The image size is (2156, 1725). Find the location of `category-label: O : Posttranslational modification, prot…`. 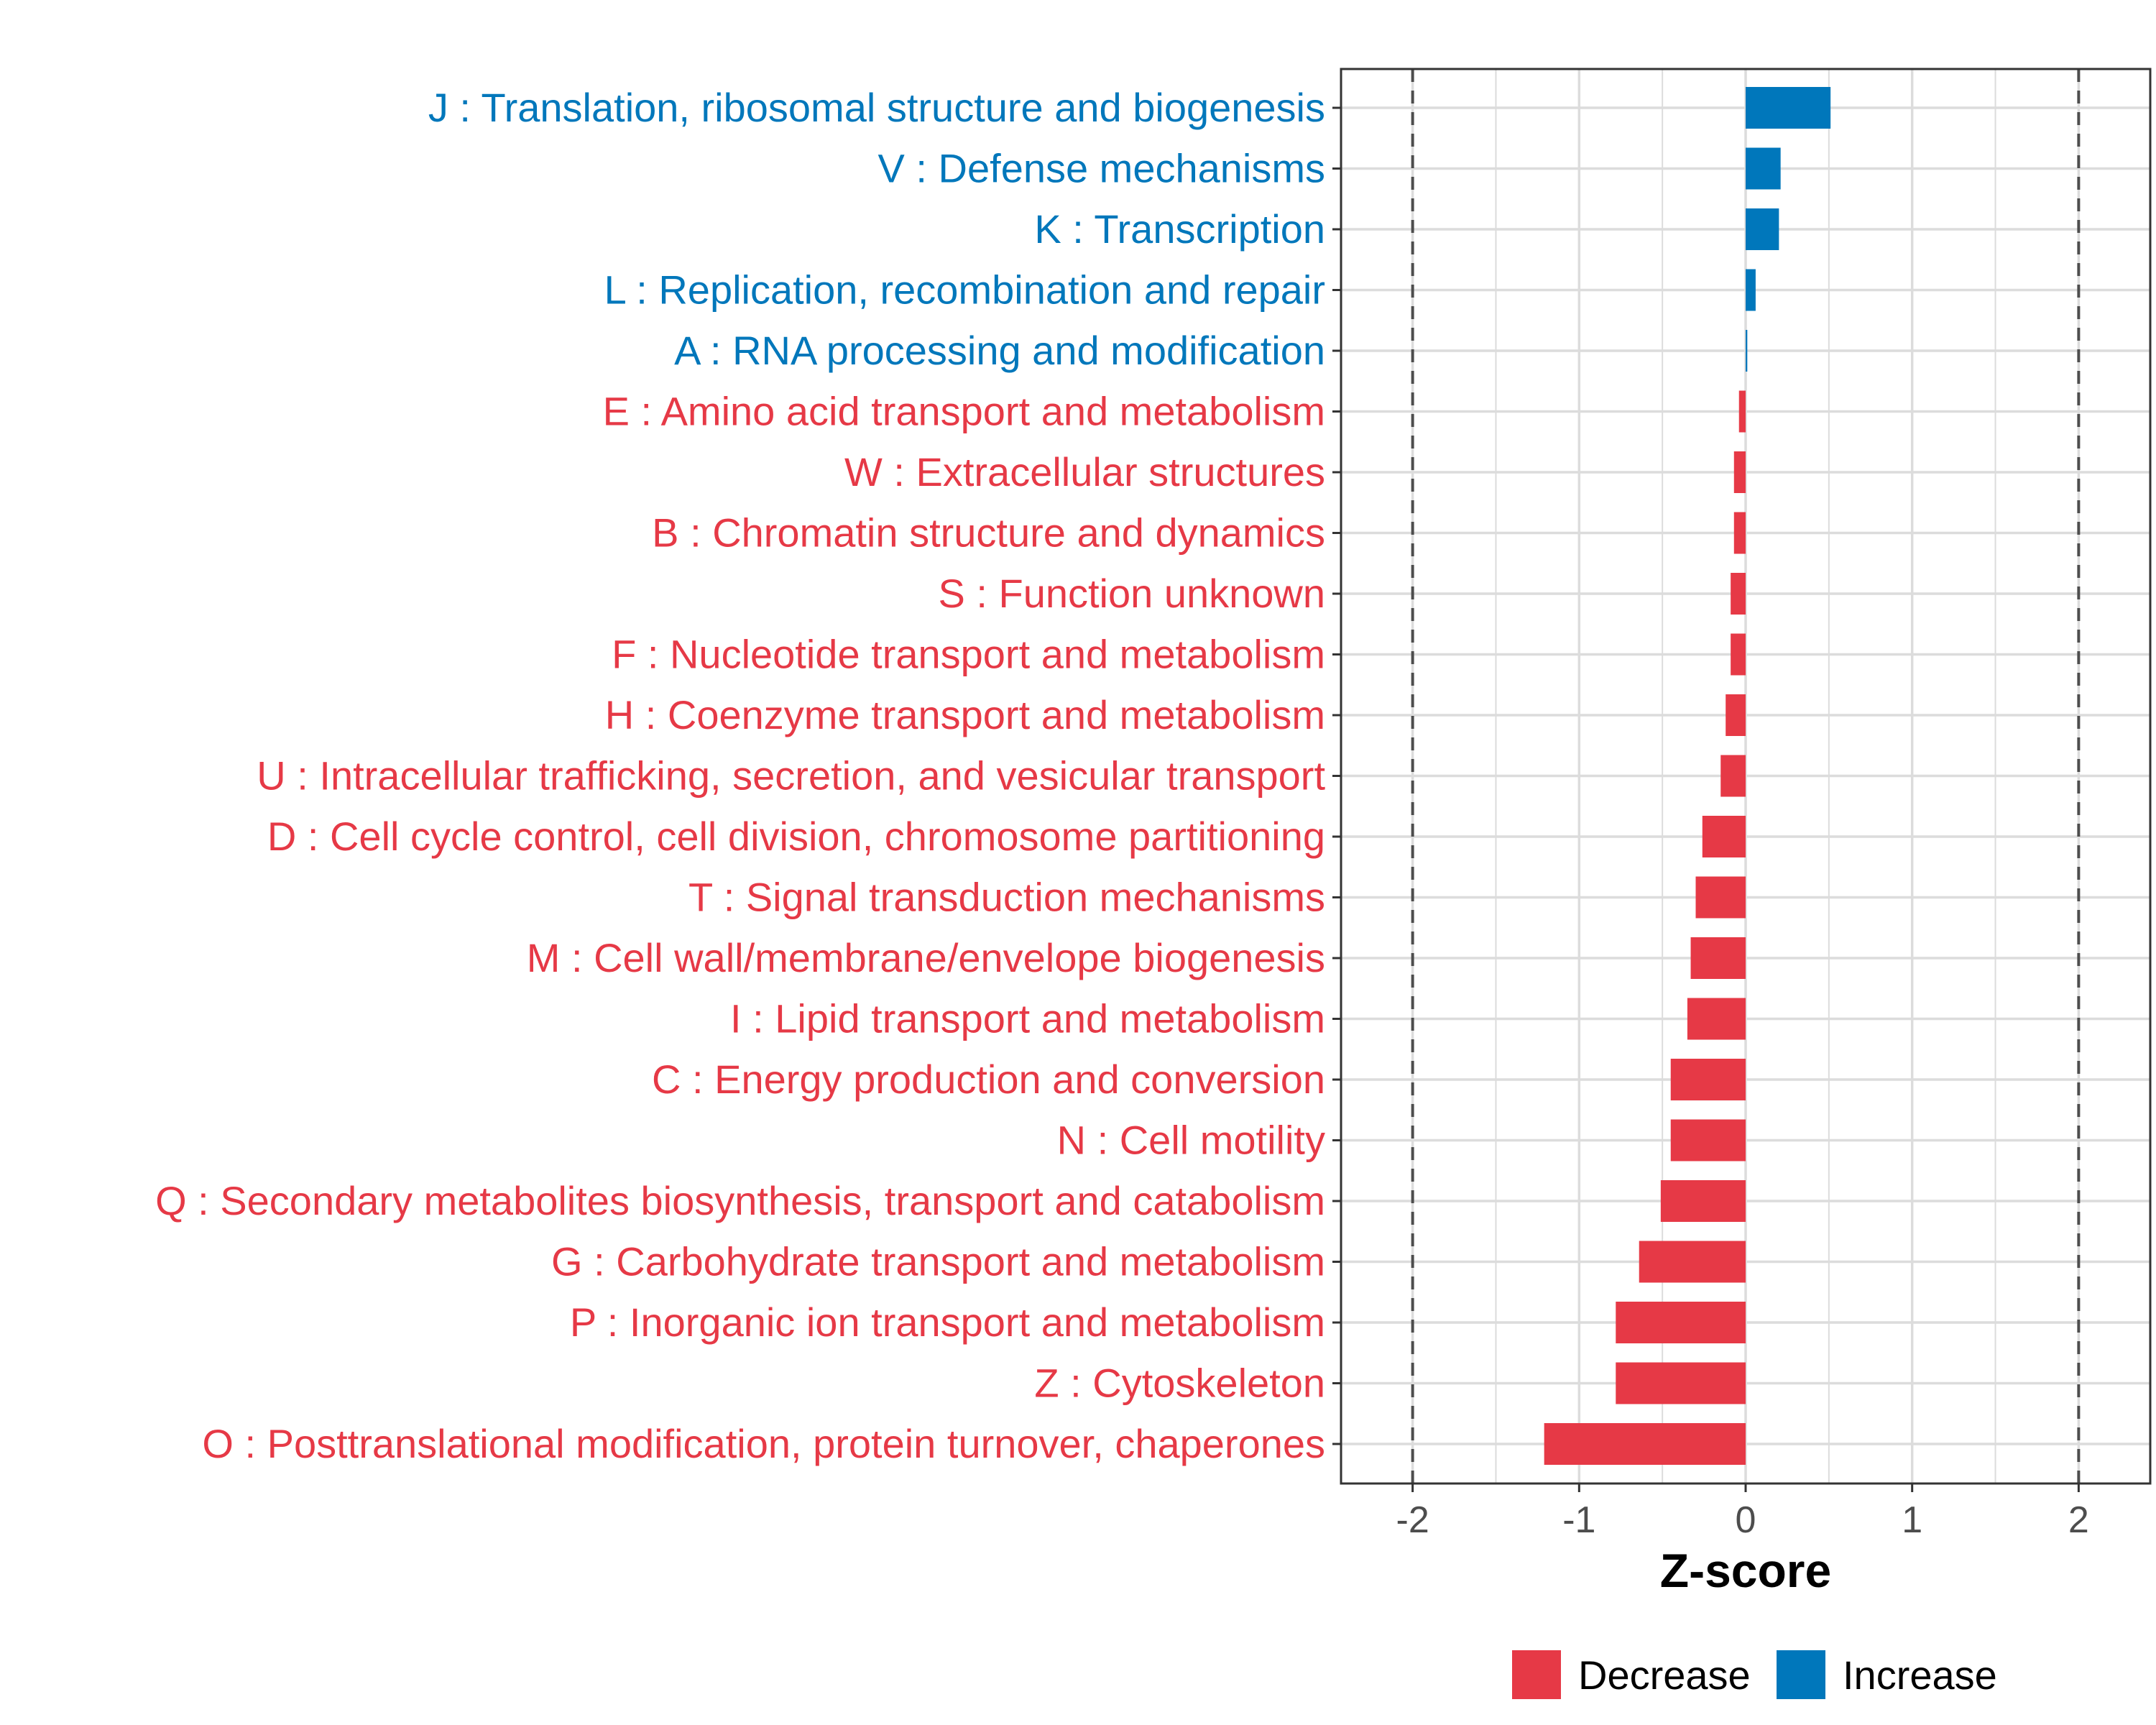

category-label: O : Posttranslational modification, prot… is located at coordinates (764, 1443).